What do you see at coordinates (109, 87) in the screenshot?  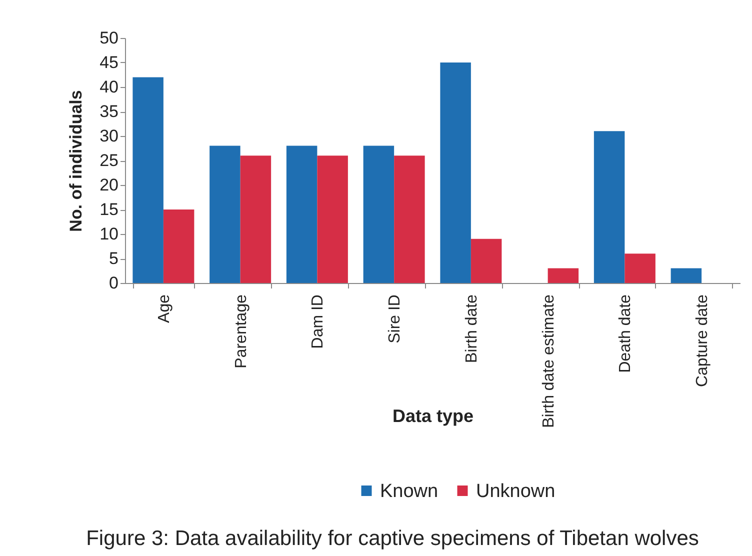 I see `y-tick-label: 40` at bounding box center [109, 87].